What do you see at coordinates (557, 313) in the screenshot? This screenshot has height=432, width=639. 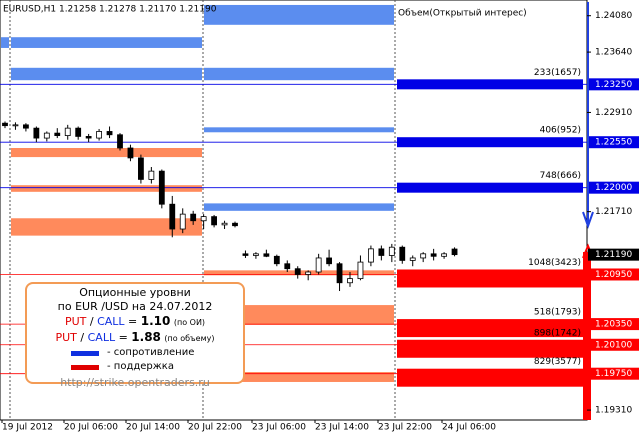 I see `level-label: 518(1793)` at bounding box center [557, 313].